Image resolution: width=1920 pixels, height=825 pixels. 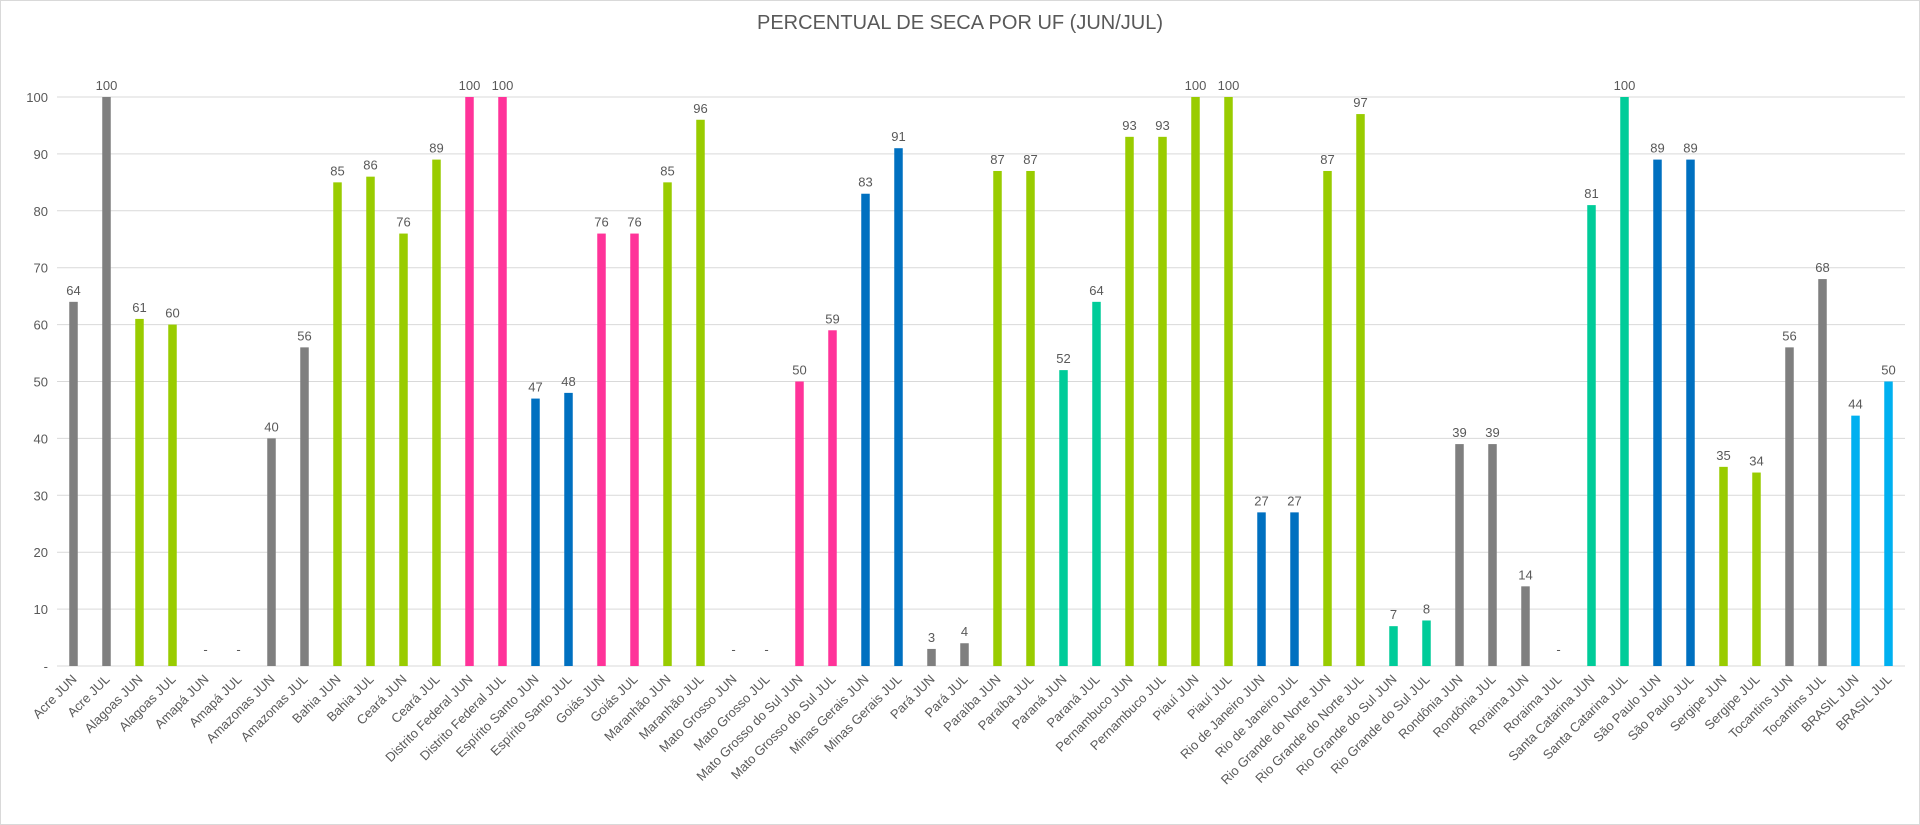 I want to click on y-tick-label: 80, so click(x=41, y=211).